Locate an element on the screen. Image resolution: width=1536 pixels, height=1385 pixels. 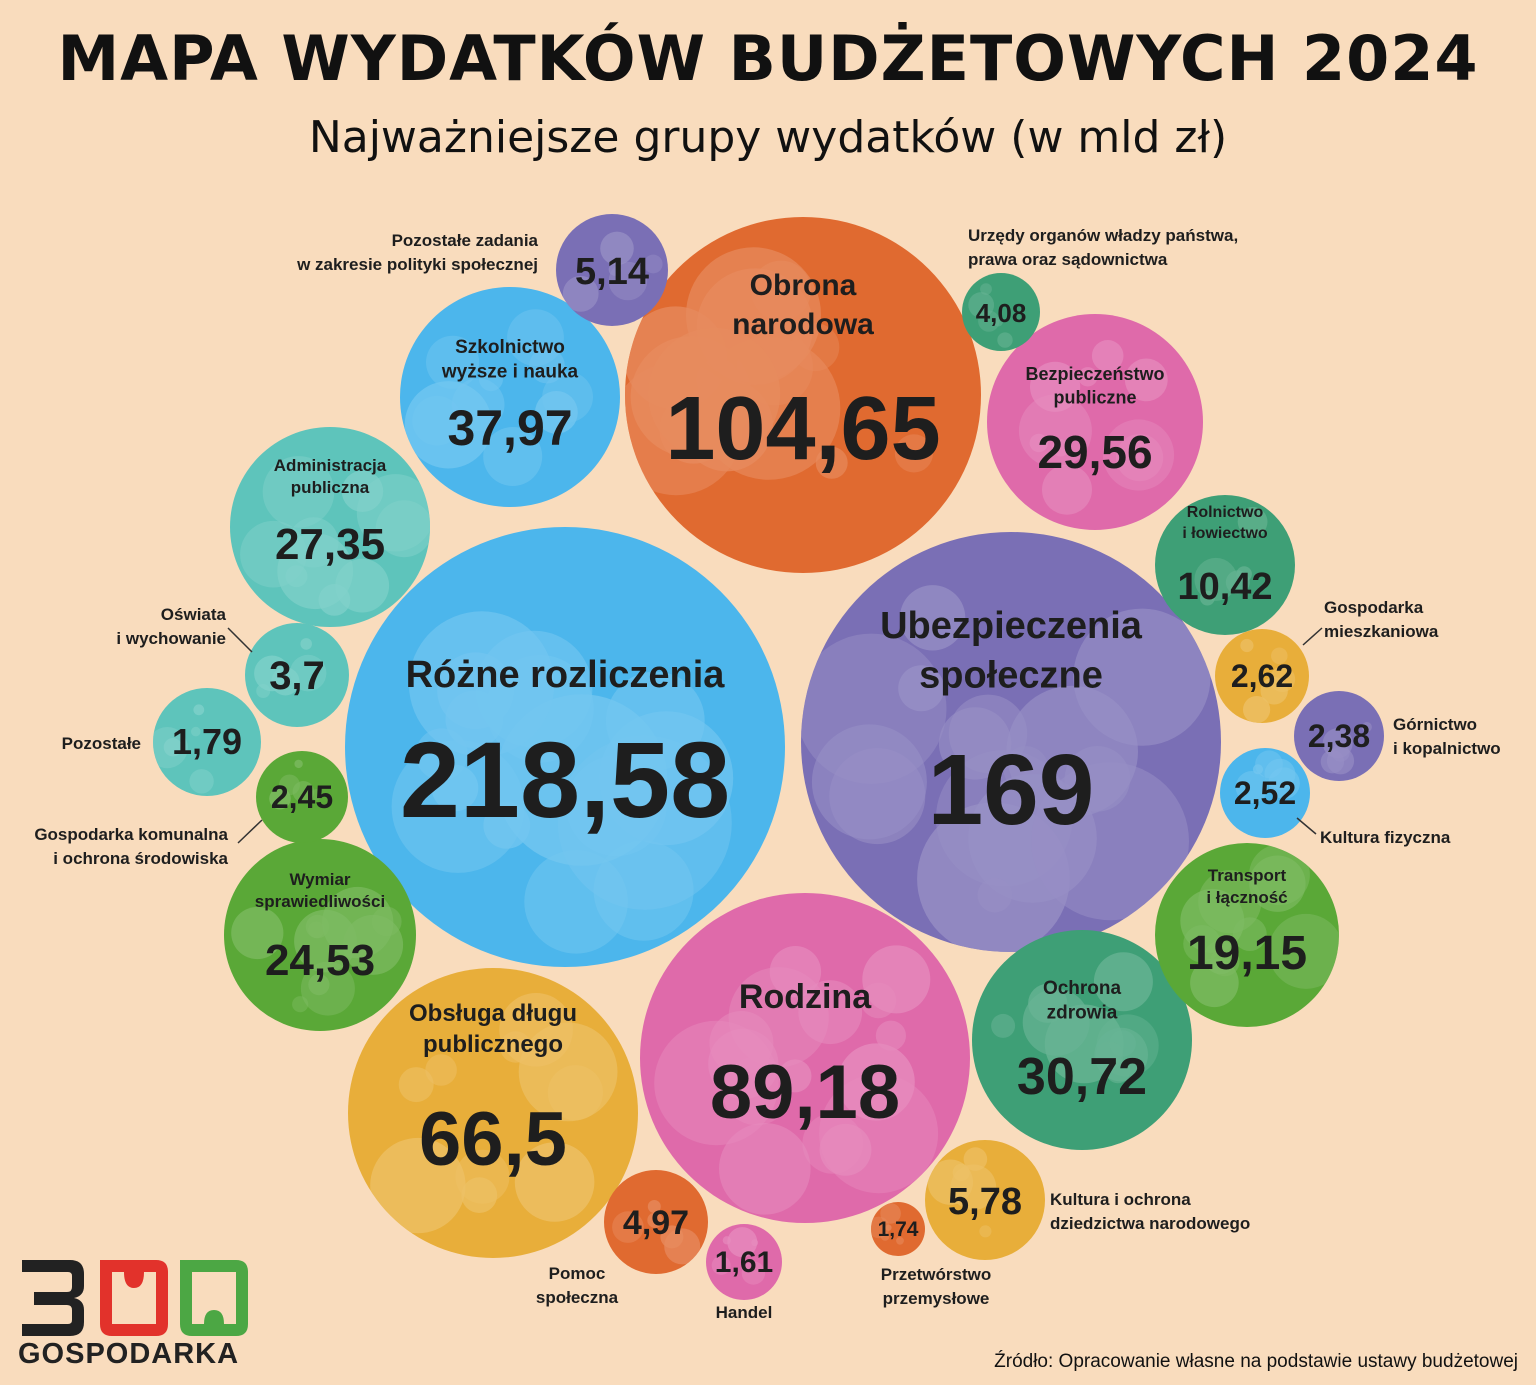
bubble-label: społeczne is located at coordinates (1011, 675).